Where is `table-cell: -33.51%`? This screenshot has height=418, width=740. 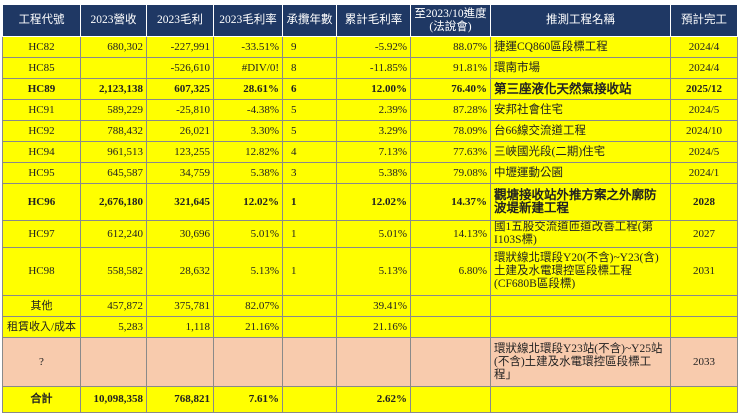
table-cell: -33.51% is located at coordinates (248, 47).